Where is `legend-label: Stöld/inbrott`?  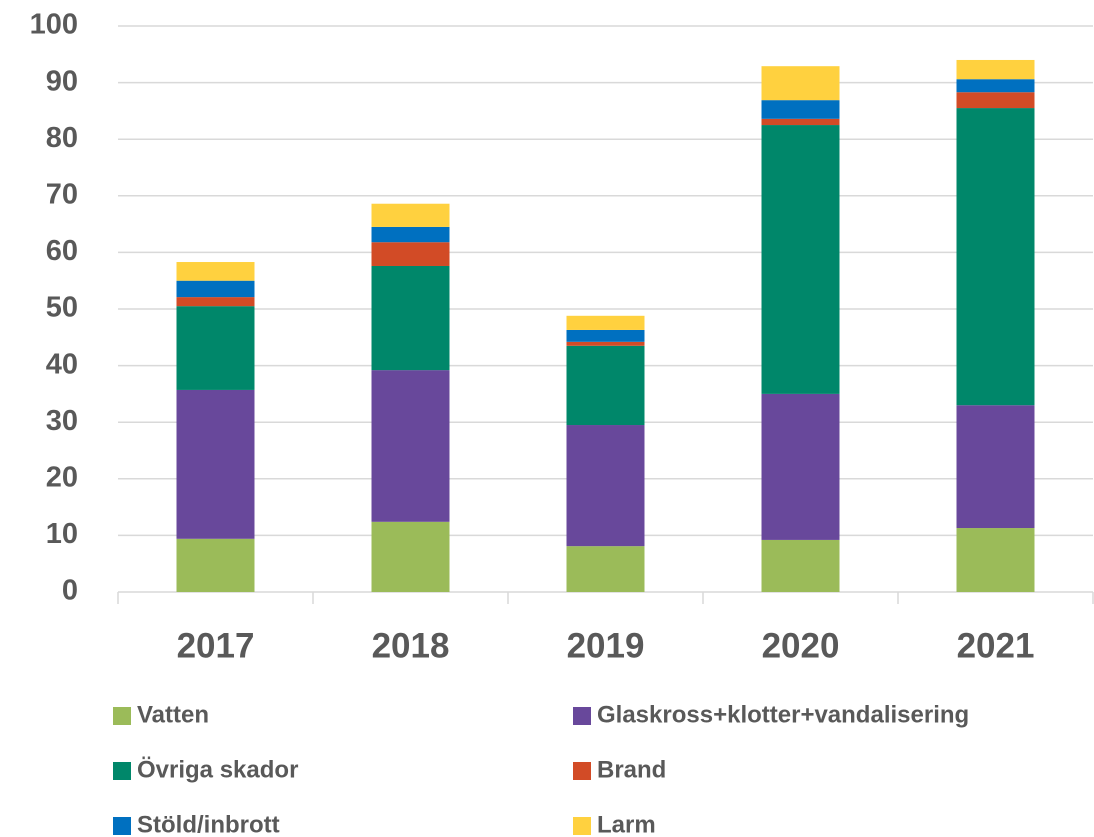 legend-label: Stöld/inbrott is located at coordinates (208, 824).